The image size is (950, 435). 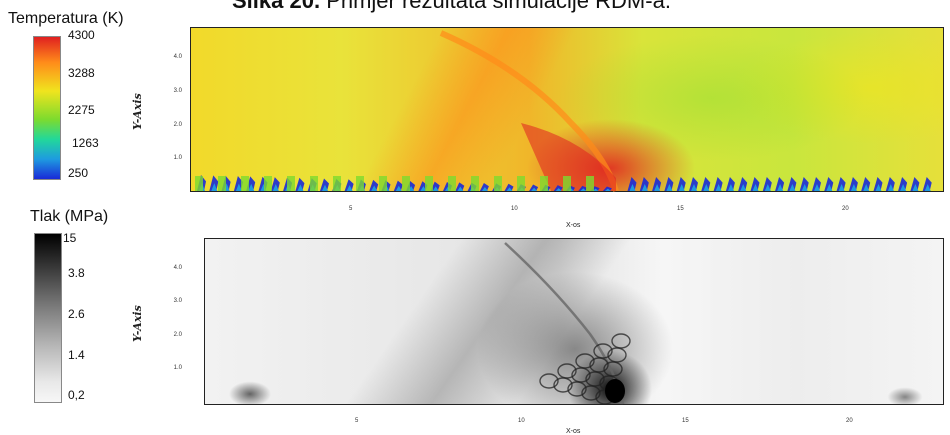 What do you see at coordinates (357, 421) in the screenshot?
I see `press-x-tick-0: 5` at bounding box center [357, 421].